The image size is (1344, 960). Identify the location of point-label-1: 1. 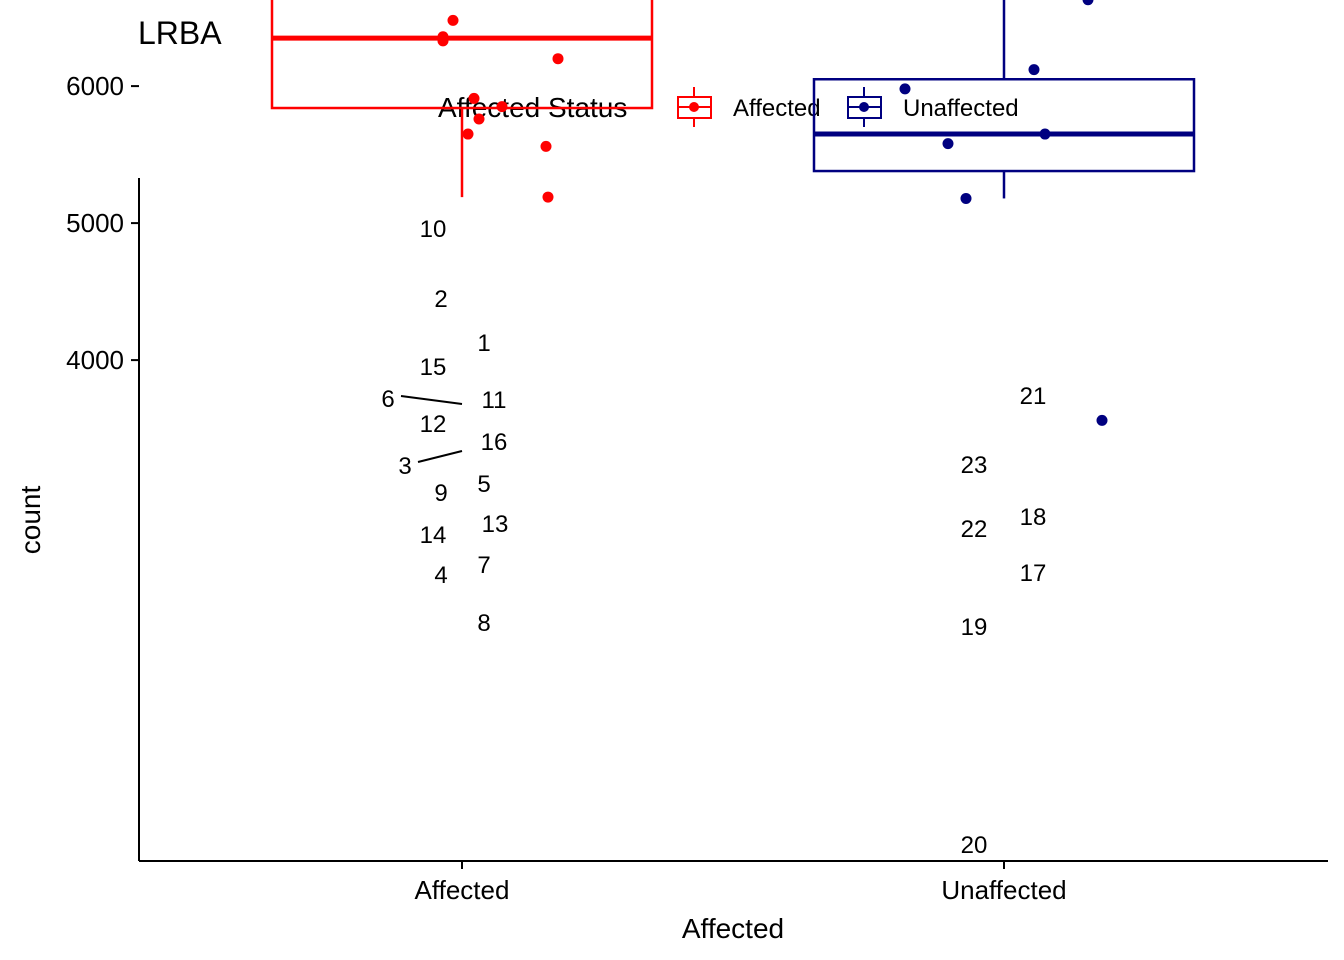
(483, 343).